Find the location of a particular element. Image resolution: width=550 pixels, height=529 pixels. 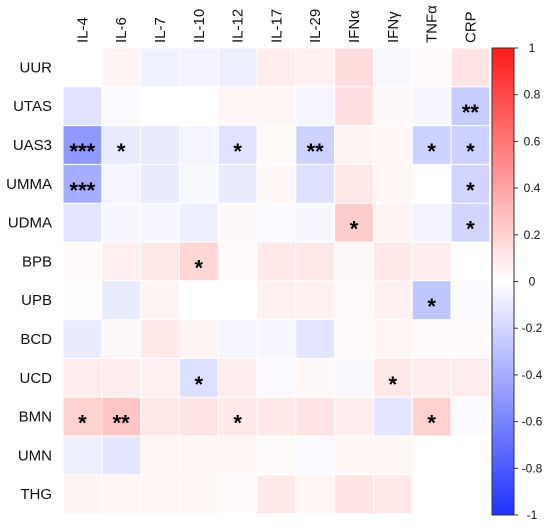

colorbar: 1 0.8 0.6 0.4 0.2 0 -0.2 -0.4 -0.6 -0.8 -1 is located at coordinates (517, 281).